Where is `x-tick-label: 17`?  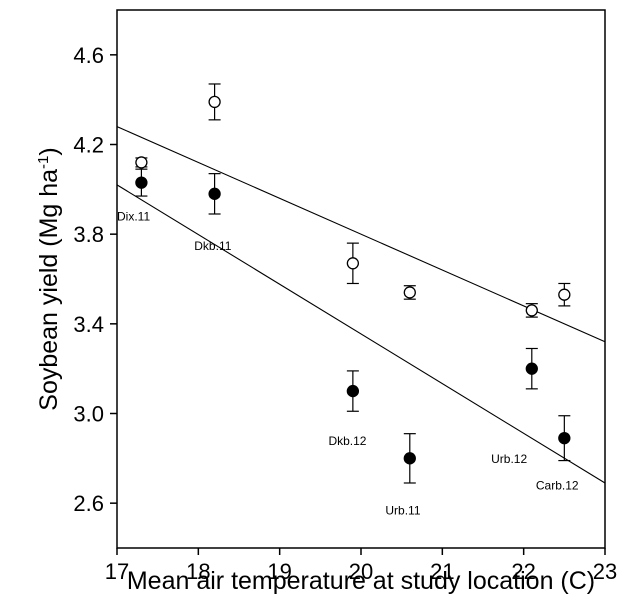 x-tick-label: 17 is located at coordinates (117, 571).